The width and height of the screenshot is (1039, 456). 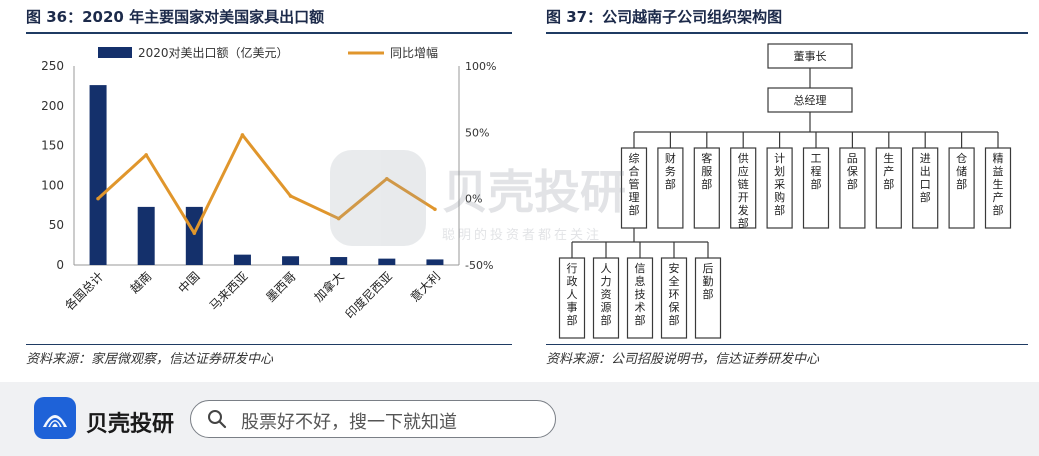 I want to click on y-left-tick-label: 250, so click(x=52, y=66).